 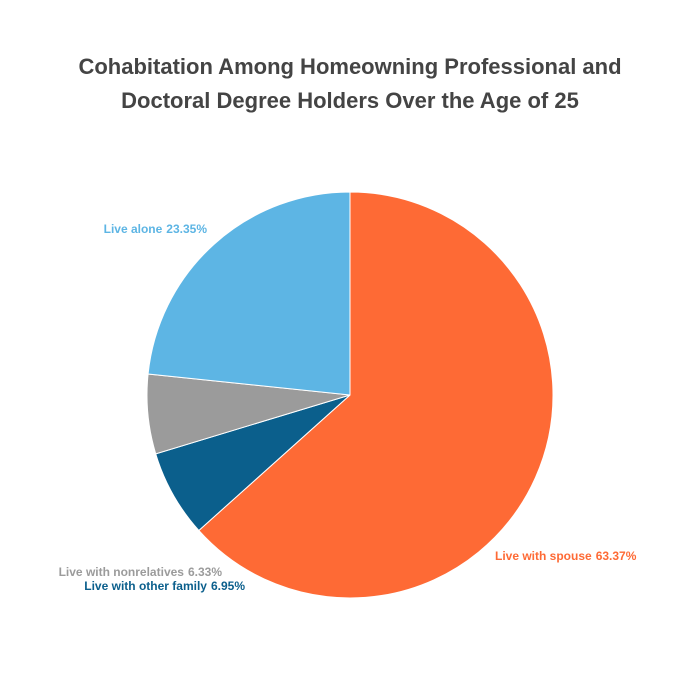 I want to click on pie-slice, so click(x=249, y=293).